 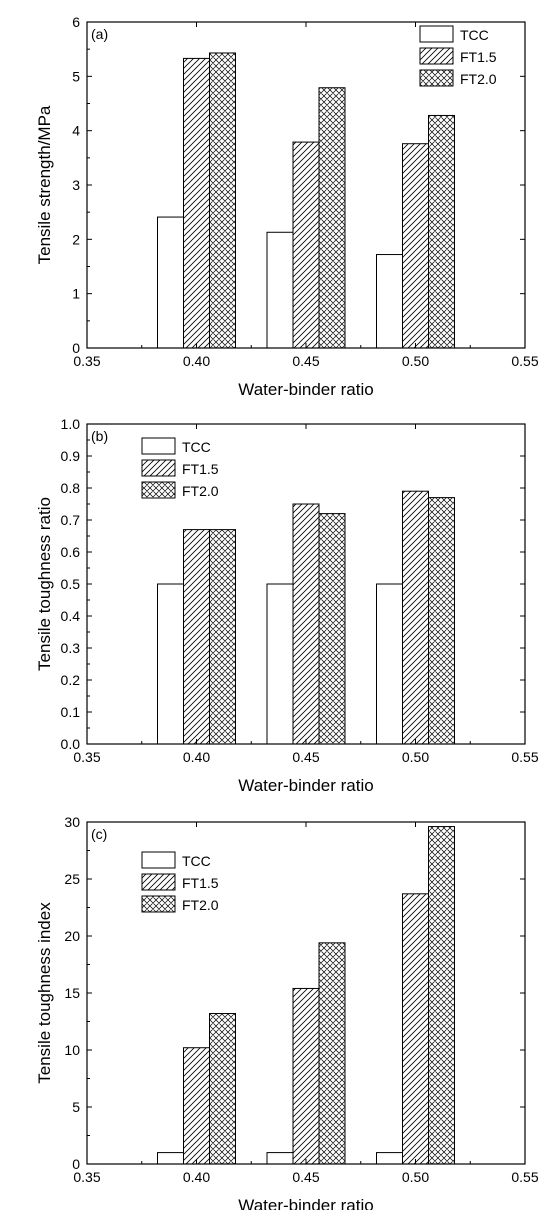 What do you see at coordinates (72, 993) in the screenshot?
I see `y-tick-label: 15` at bounding box center [72, 993].